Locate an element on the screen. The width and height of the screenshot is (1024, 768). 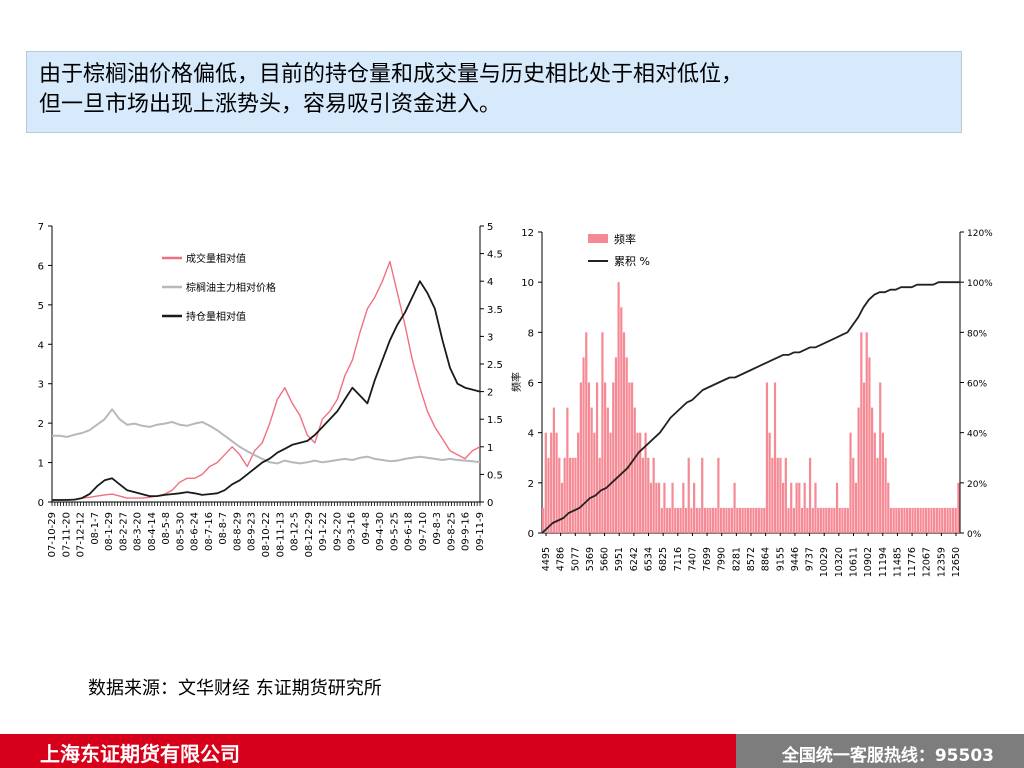
hist-x-tick-label: 9446 is located at coordinates (795, 559).